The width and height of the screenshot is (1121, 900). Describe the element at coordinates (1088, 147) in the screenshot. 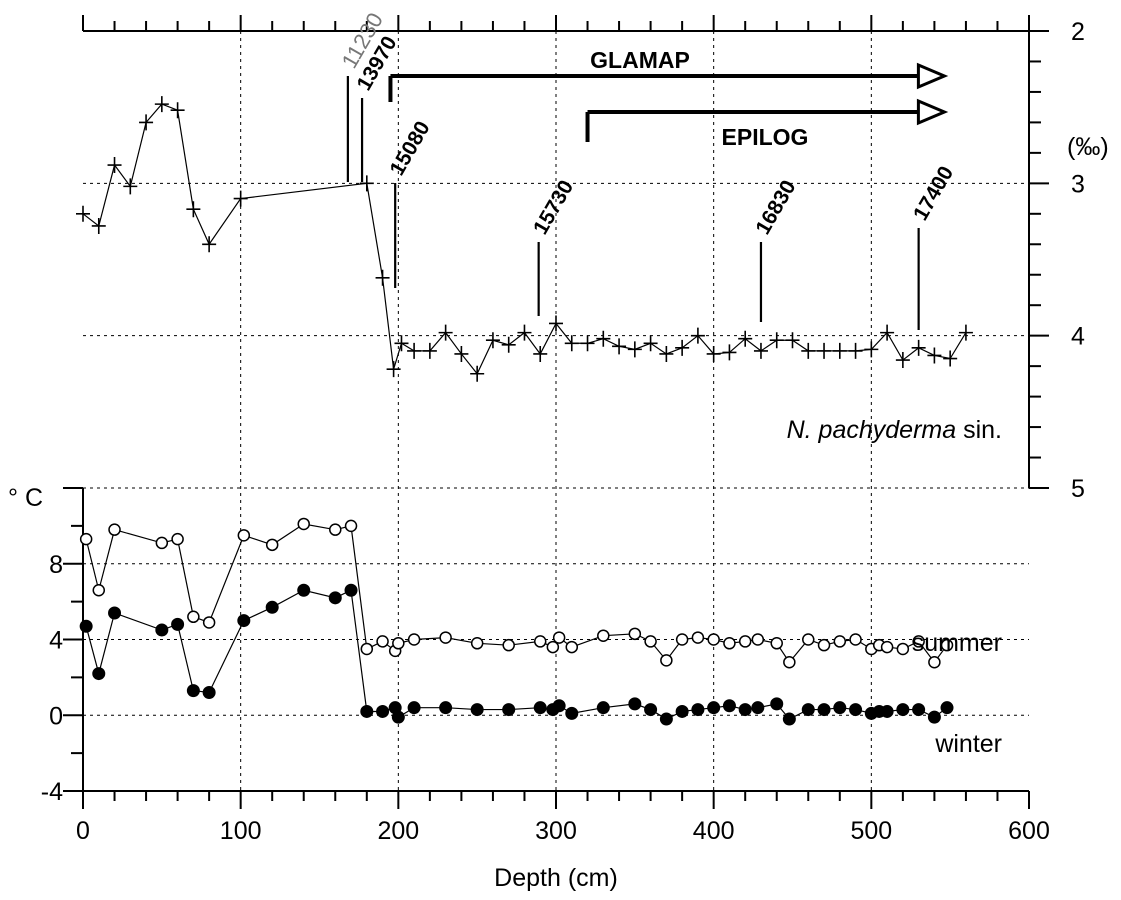

I see `right-axis-unit: (‰)` at that location.